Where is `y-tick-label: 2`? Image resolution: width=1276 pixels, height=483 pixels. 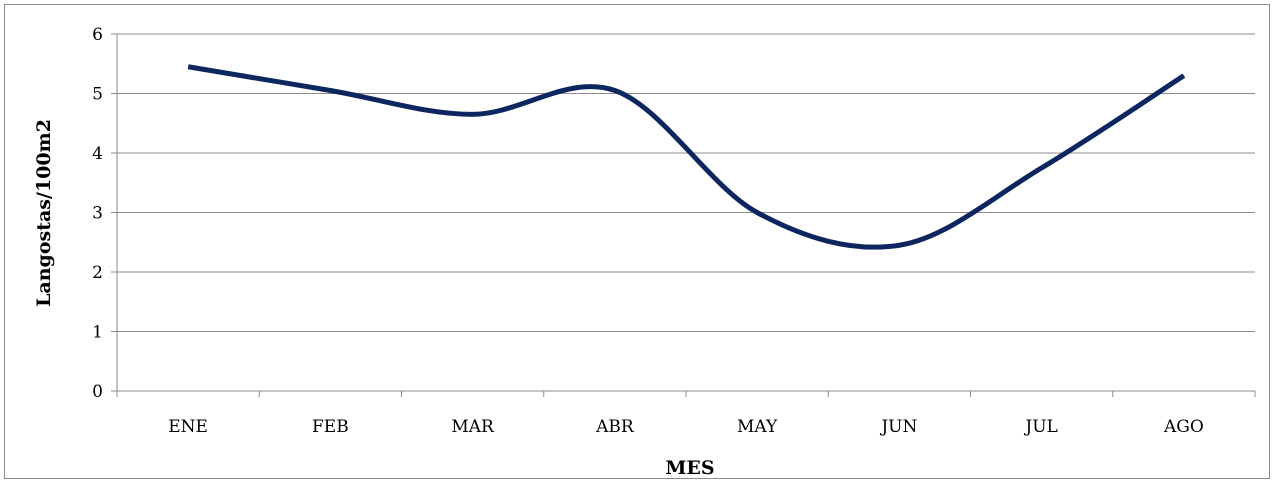 y-tick-label: 2 is located at coordinates (97, 273).